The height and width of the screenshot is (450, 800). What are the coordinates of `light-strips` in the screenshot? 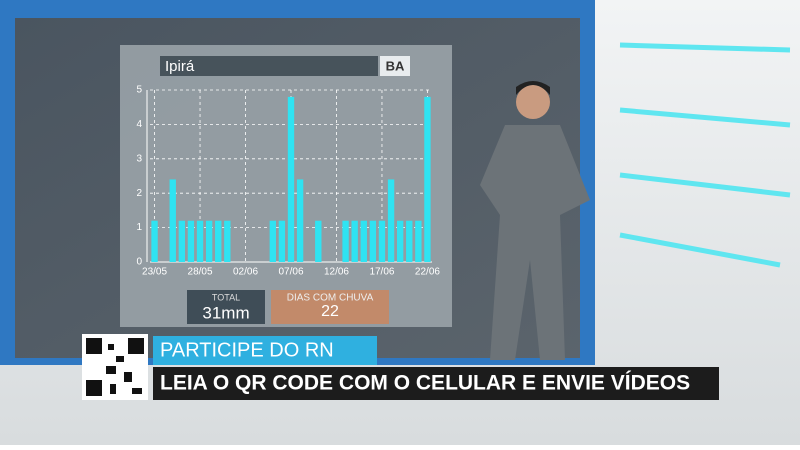 It's located at (705, 155).